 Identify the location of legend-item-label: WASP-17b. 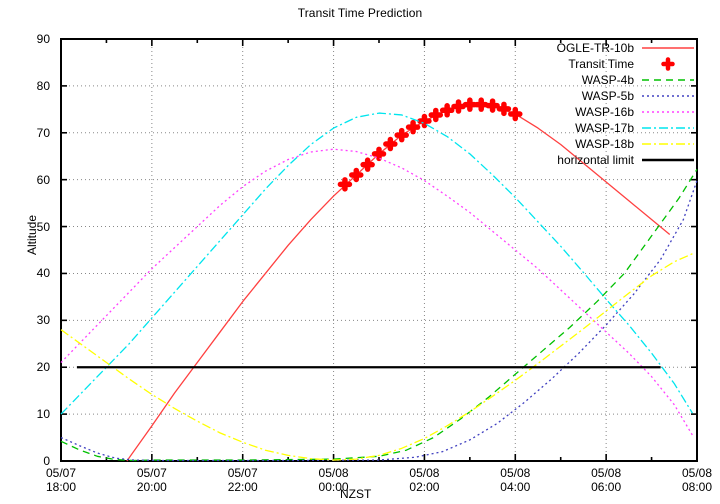
(604, 128).